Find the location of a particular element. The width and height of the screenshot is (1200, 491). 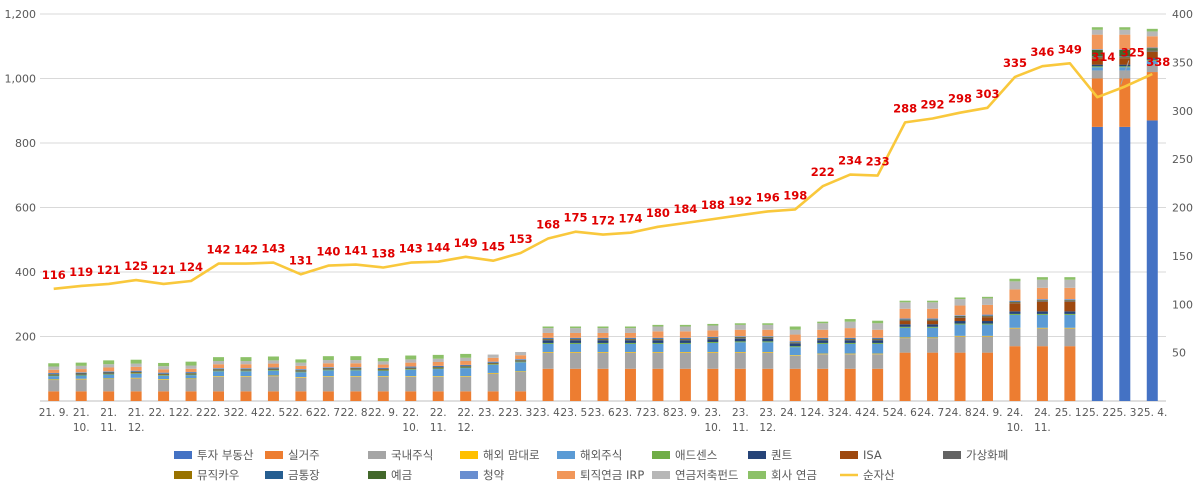

x-tick-label: 23. 4. is located at coordinates (548, 413).